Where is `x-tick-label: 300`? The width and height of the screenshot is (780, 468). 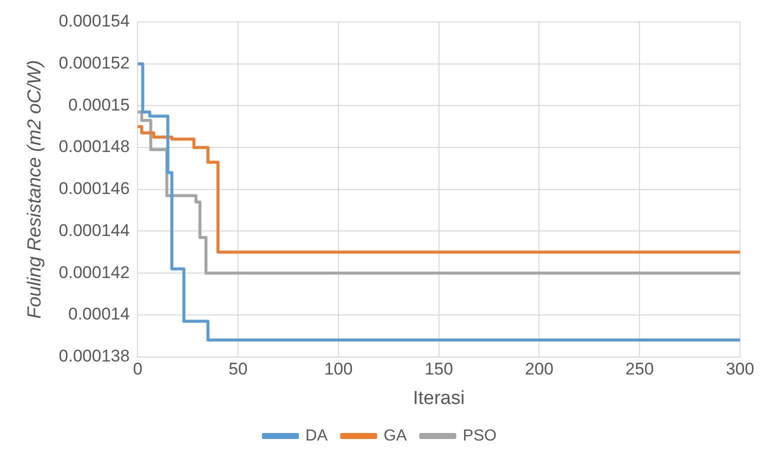 x-tick-label: 300 is located at coordinates (740, 369).